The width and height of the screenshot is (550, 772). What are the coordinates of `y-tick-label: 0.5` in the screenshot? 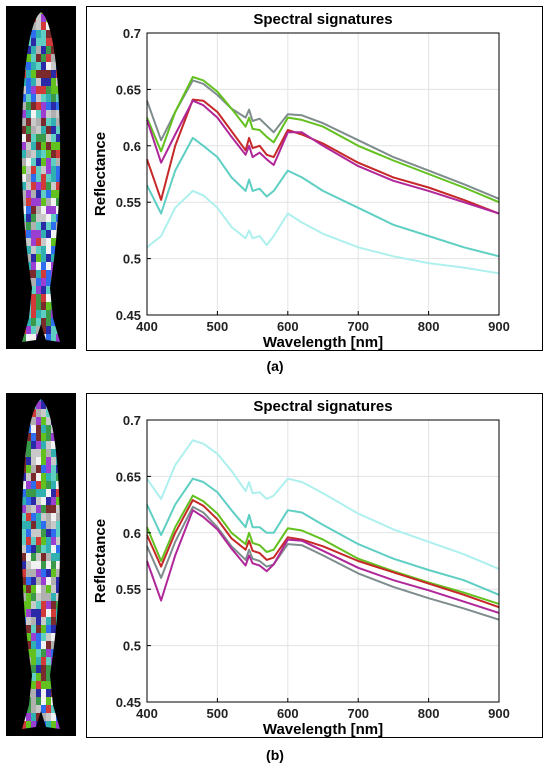 It's located at (132, 259).